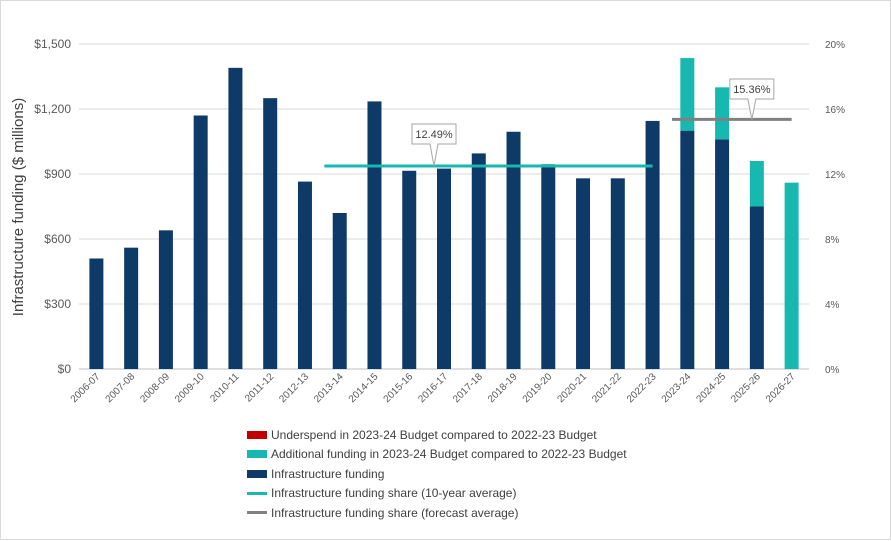 The width and height of the screenshot is (891, 541). Describe the element at coordinates (434, 135) in the screenshot. I see `callout-10yr-average-label: 12.49%` at that location.